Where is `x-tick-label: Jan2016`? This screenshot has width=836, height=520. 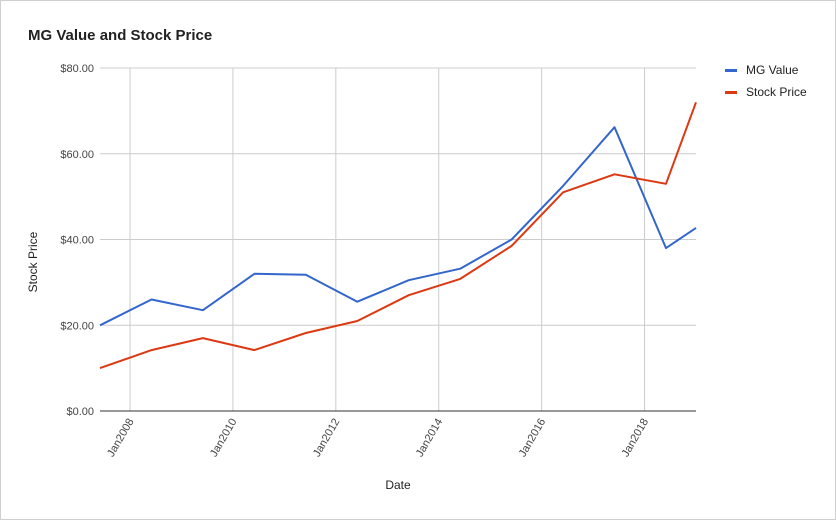 x-tick-label: Jan2016 is located at coordinates (533, 438).